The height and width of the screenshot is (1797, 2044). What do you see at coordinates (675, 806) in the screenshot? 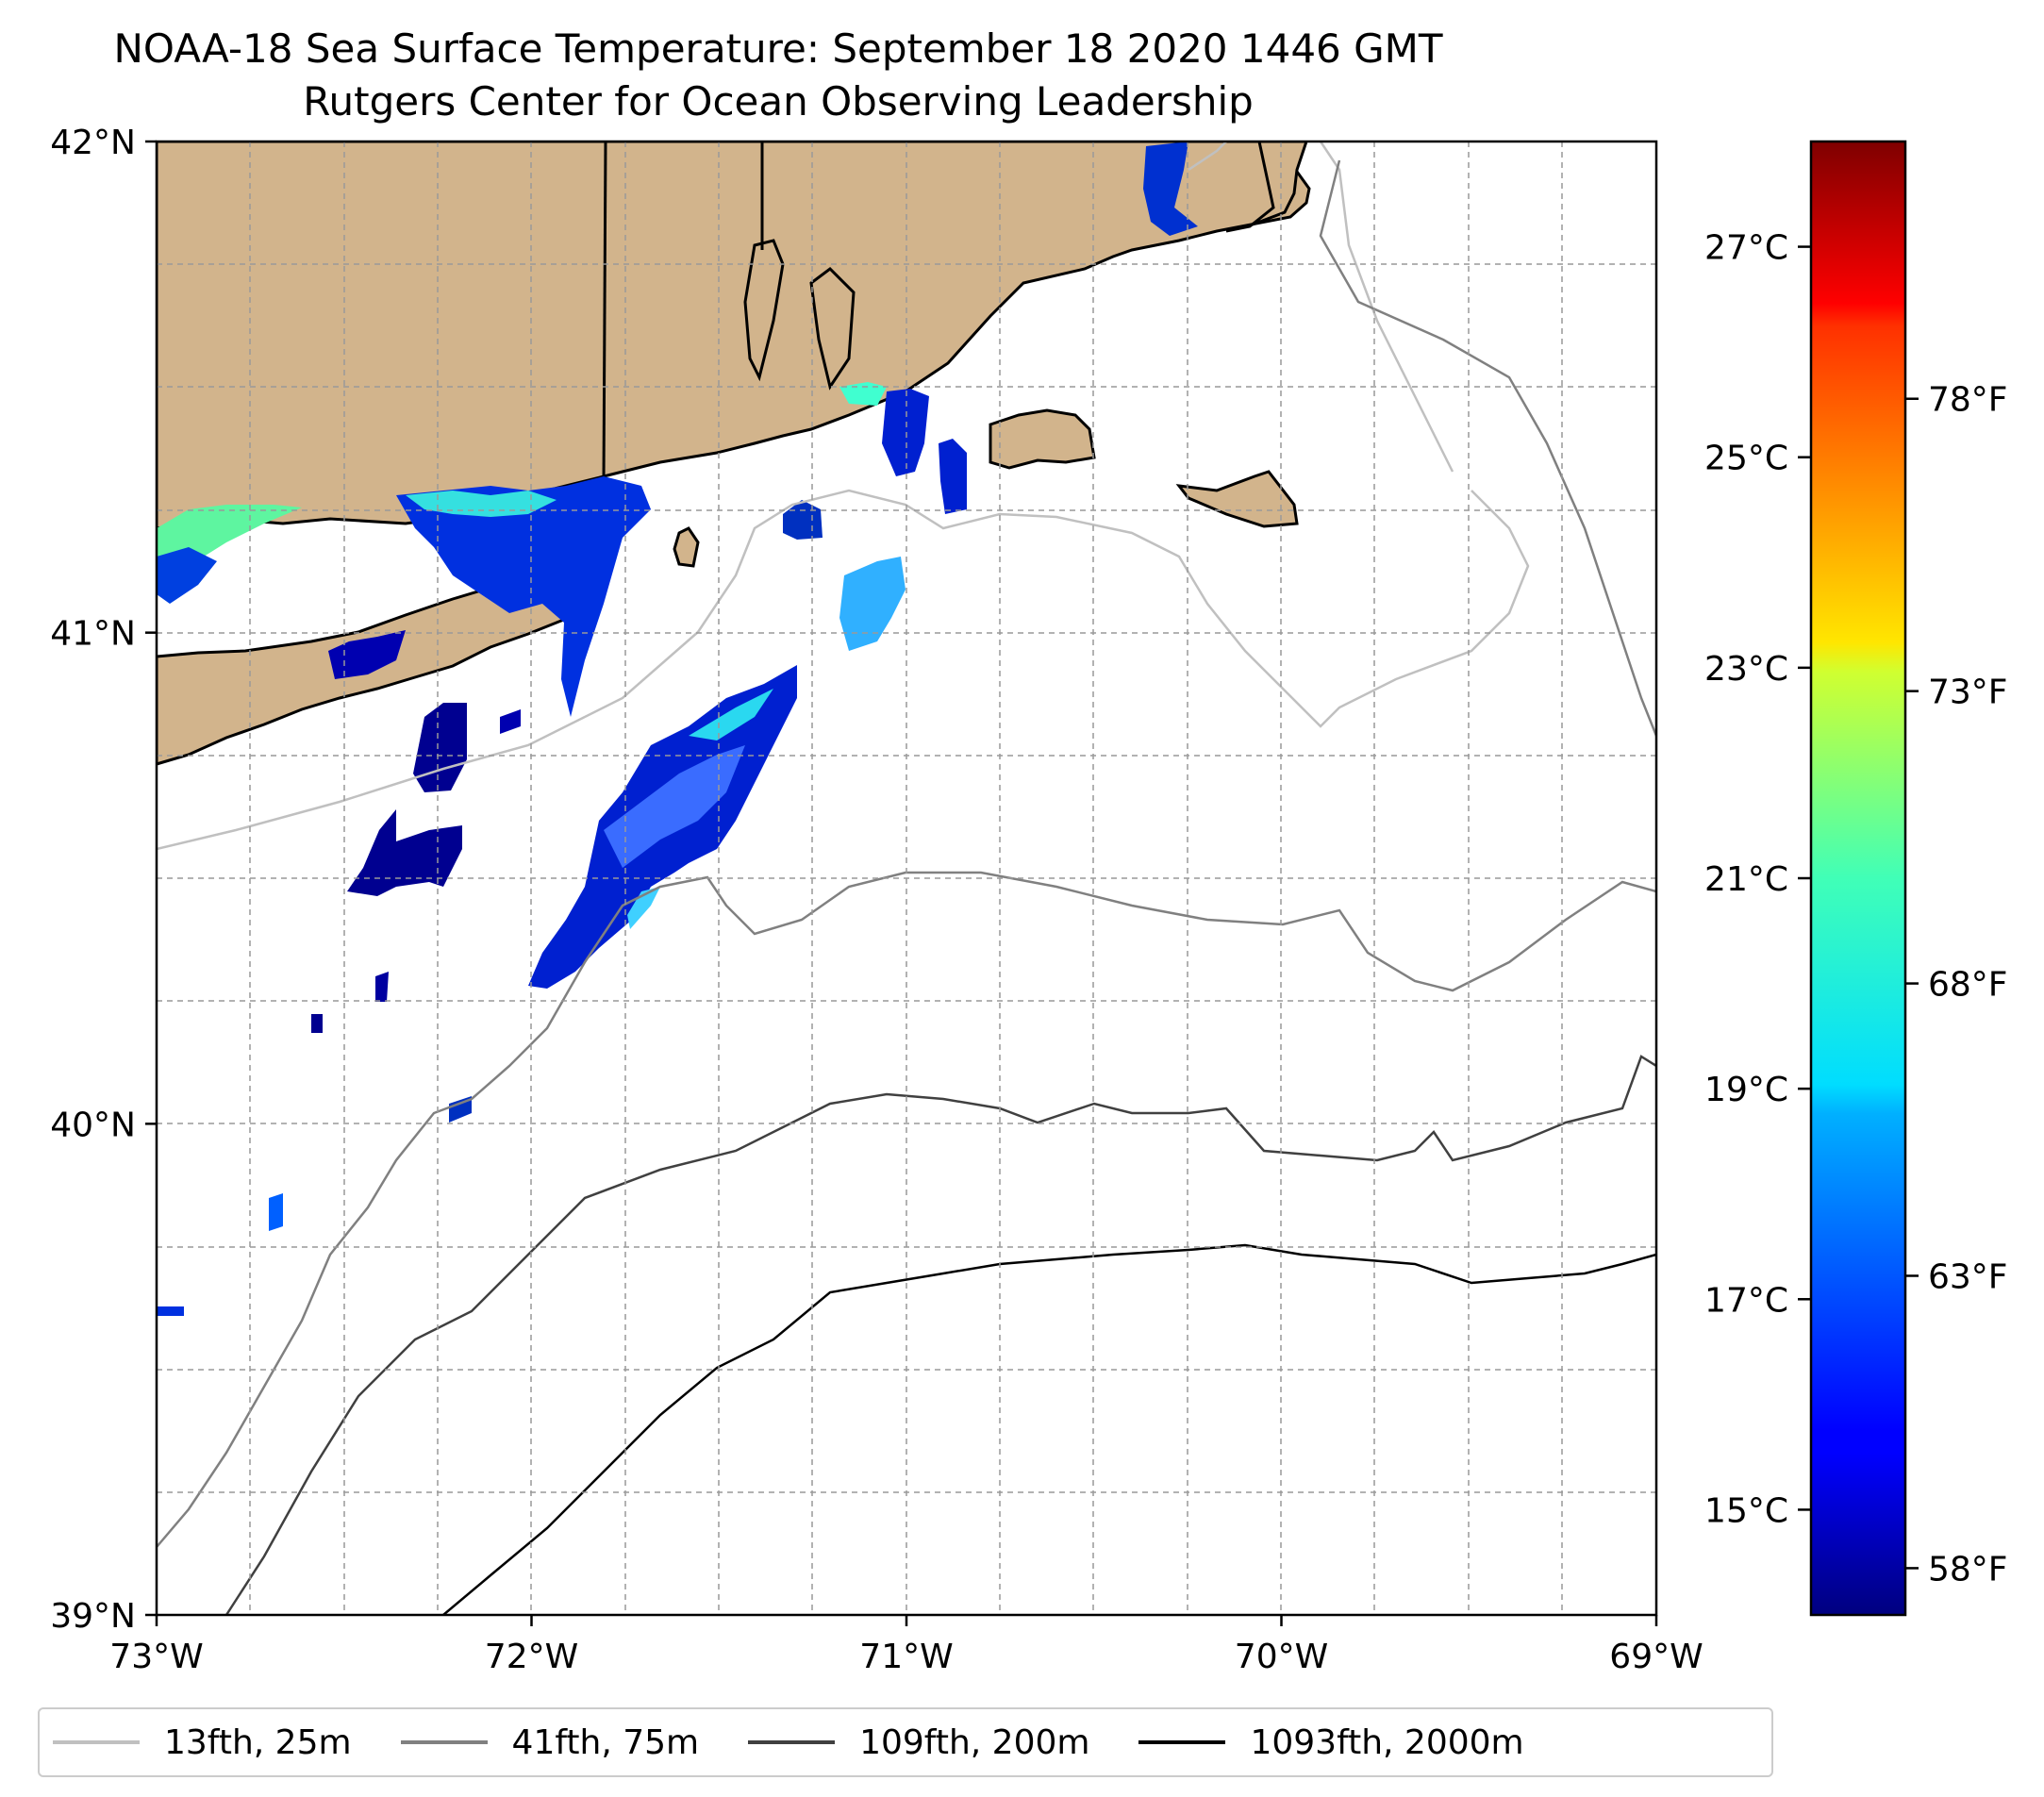
I see `sst-patch-main-core` at bounding box center [675, 806].